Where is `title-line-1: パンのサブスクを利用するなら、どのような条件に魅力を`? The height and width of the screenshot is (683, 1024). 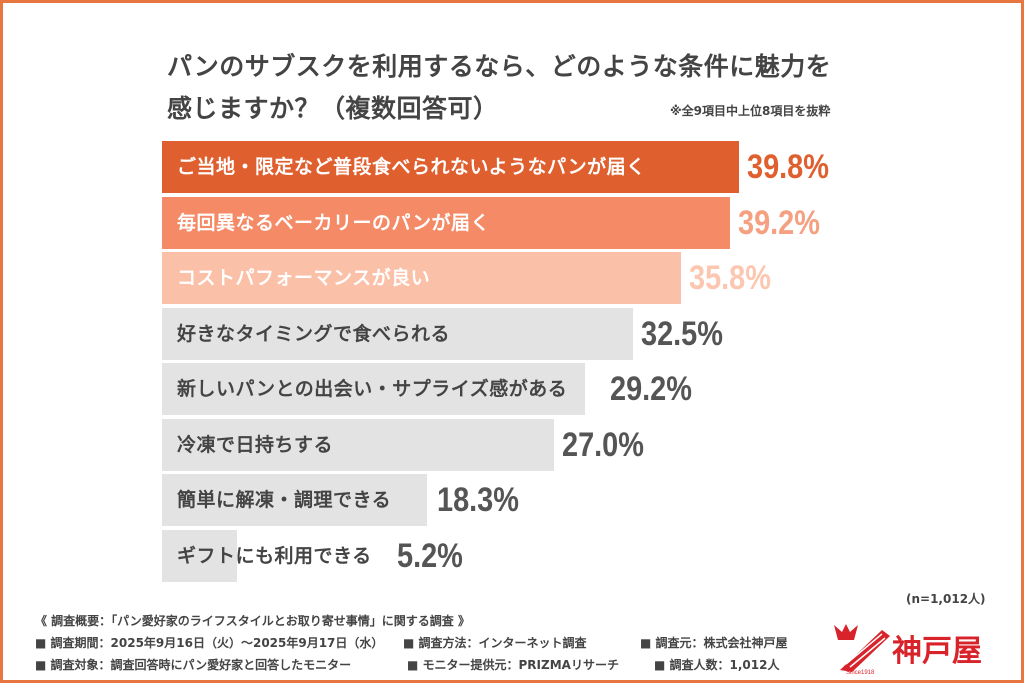 title-line-1: パンのサブスクを利用するなら、どのような条件に魅力を is located at coordinates (499, 66).